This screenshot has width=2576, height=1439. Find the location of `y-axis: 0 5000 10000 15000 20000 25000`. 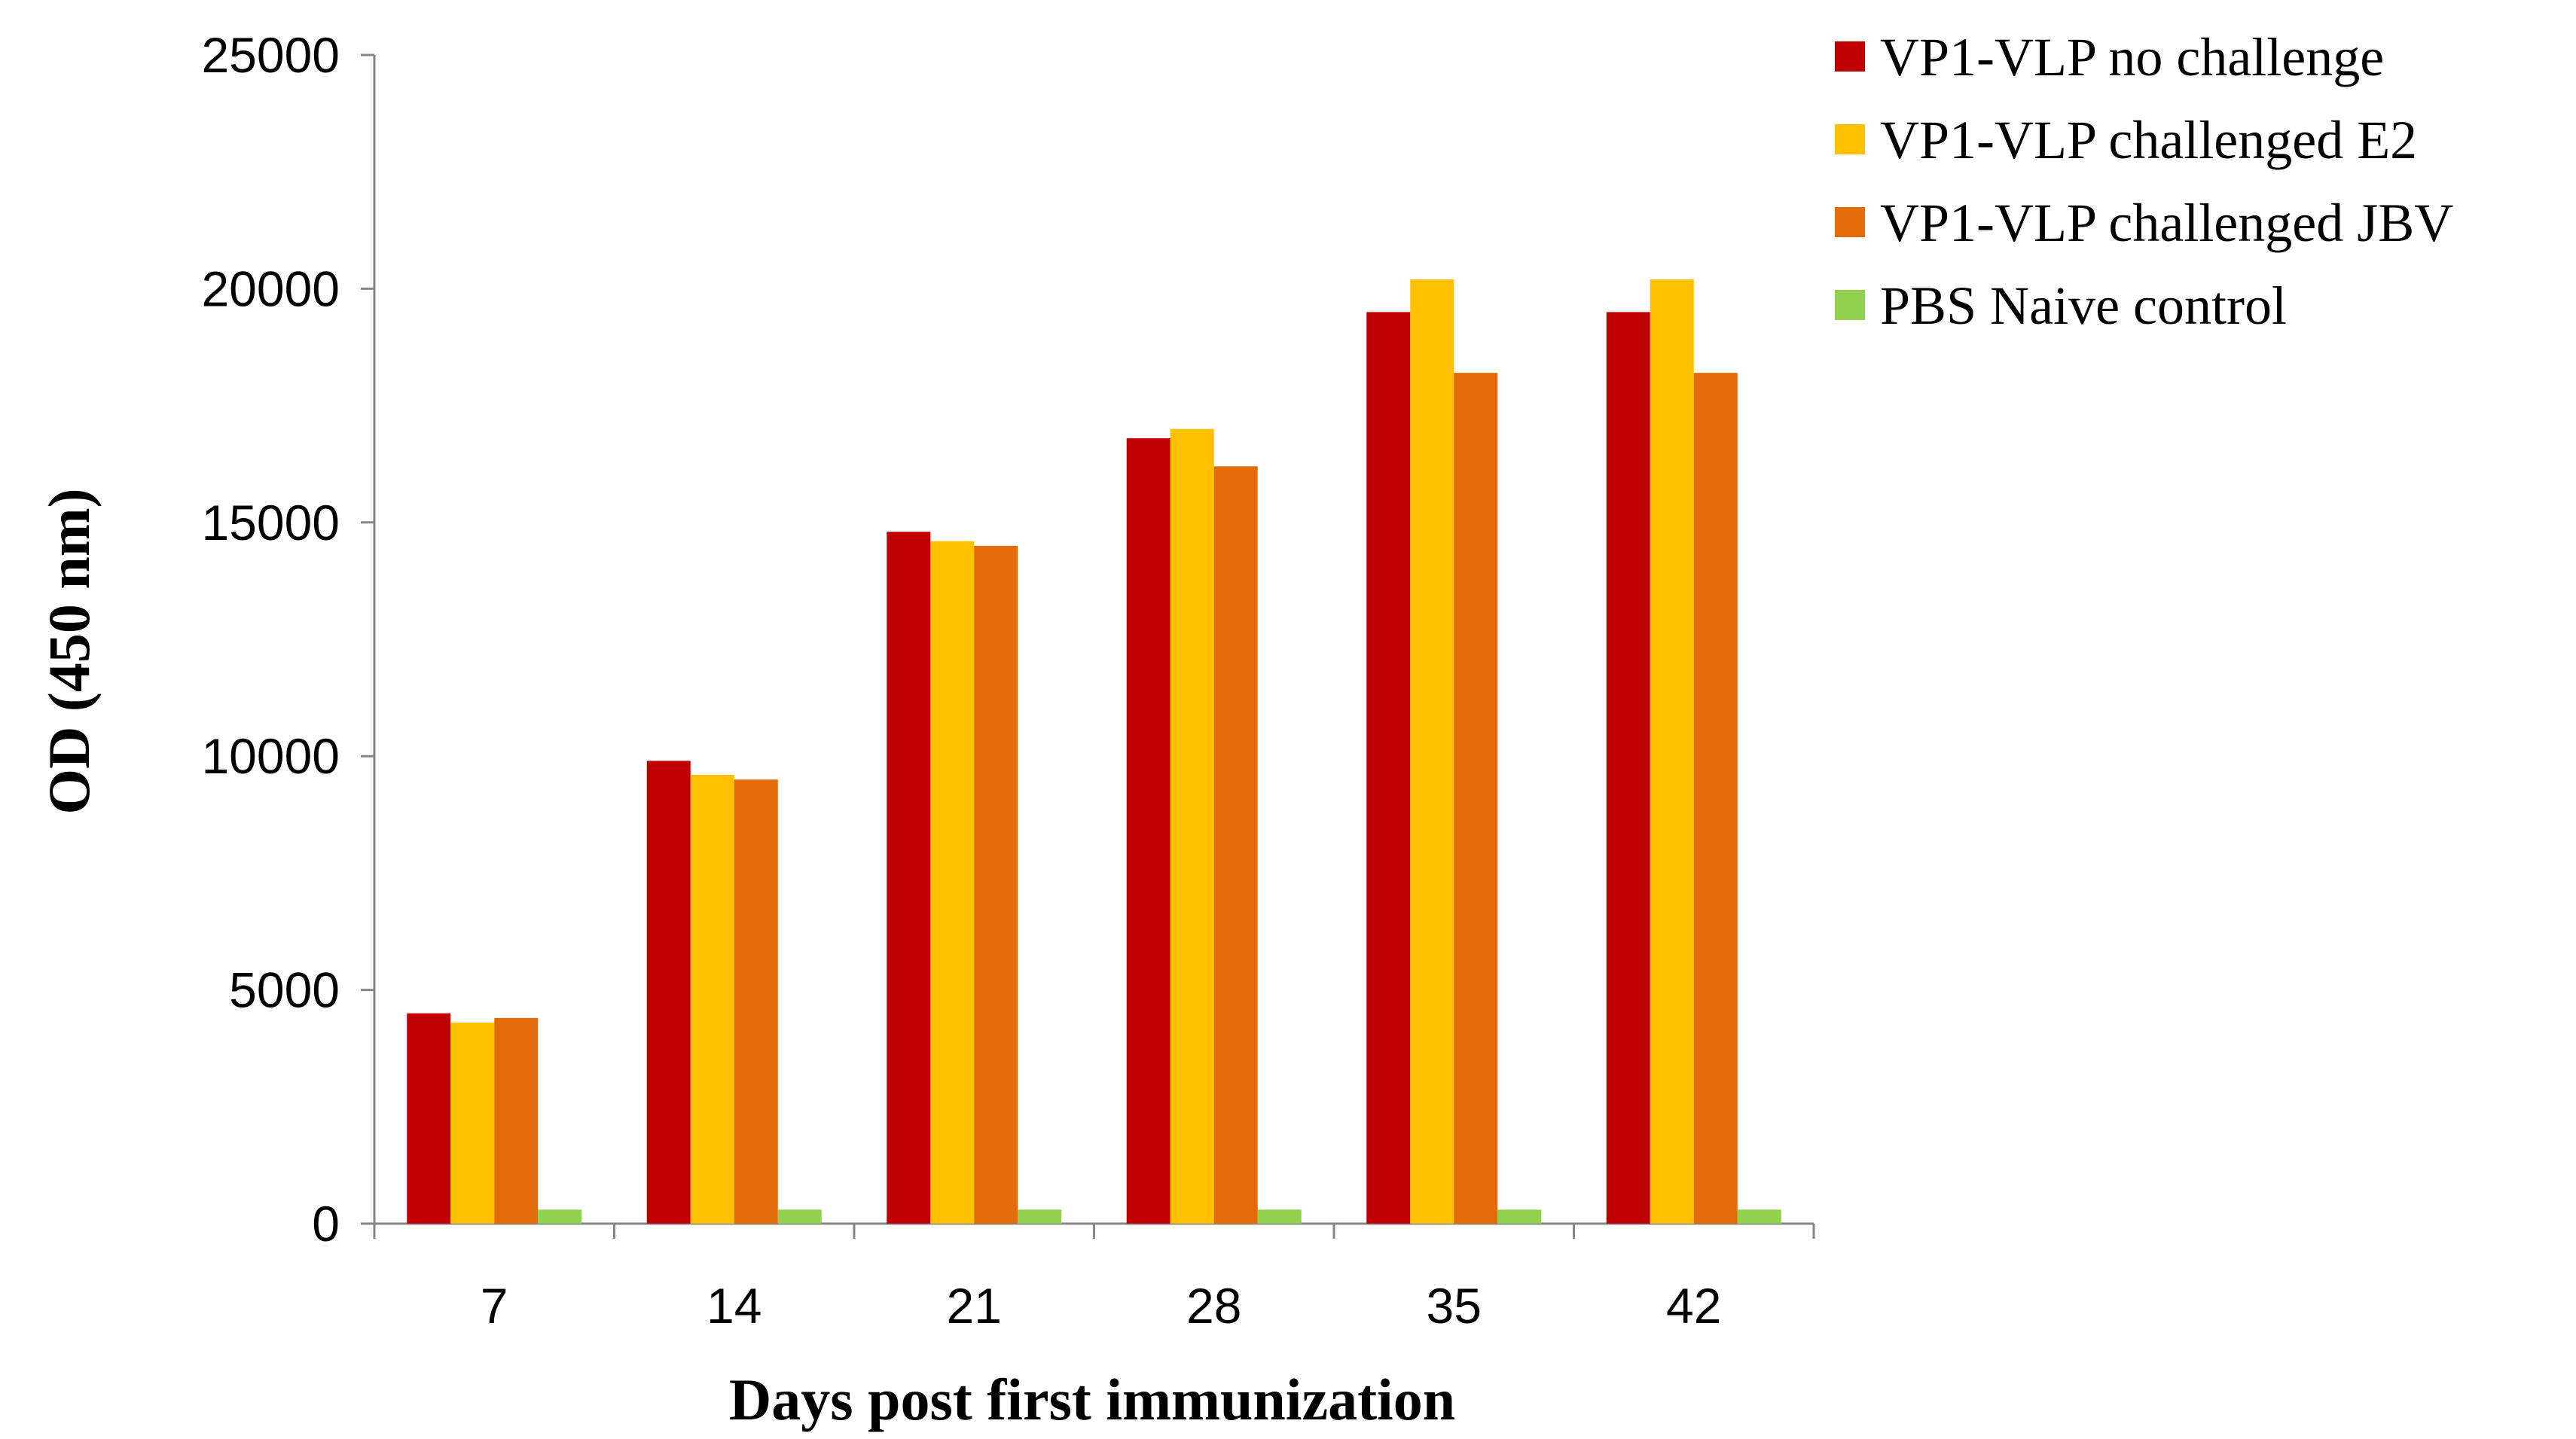

y-axis: 0 5000 10000 15000 20000 25000 is located at coordinates (289, 639).